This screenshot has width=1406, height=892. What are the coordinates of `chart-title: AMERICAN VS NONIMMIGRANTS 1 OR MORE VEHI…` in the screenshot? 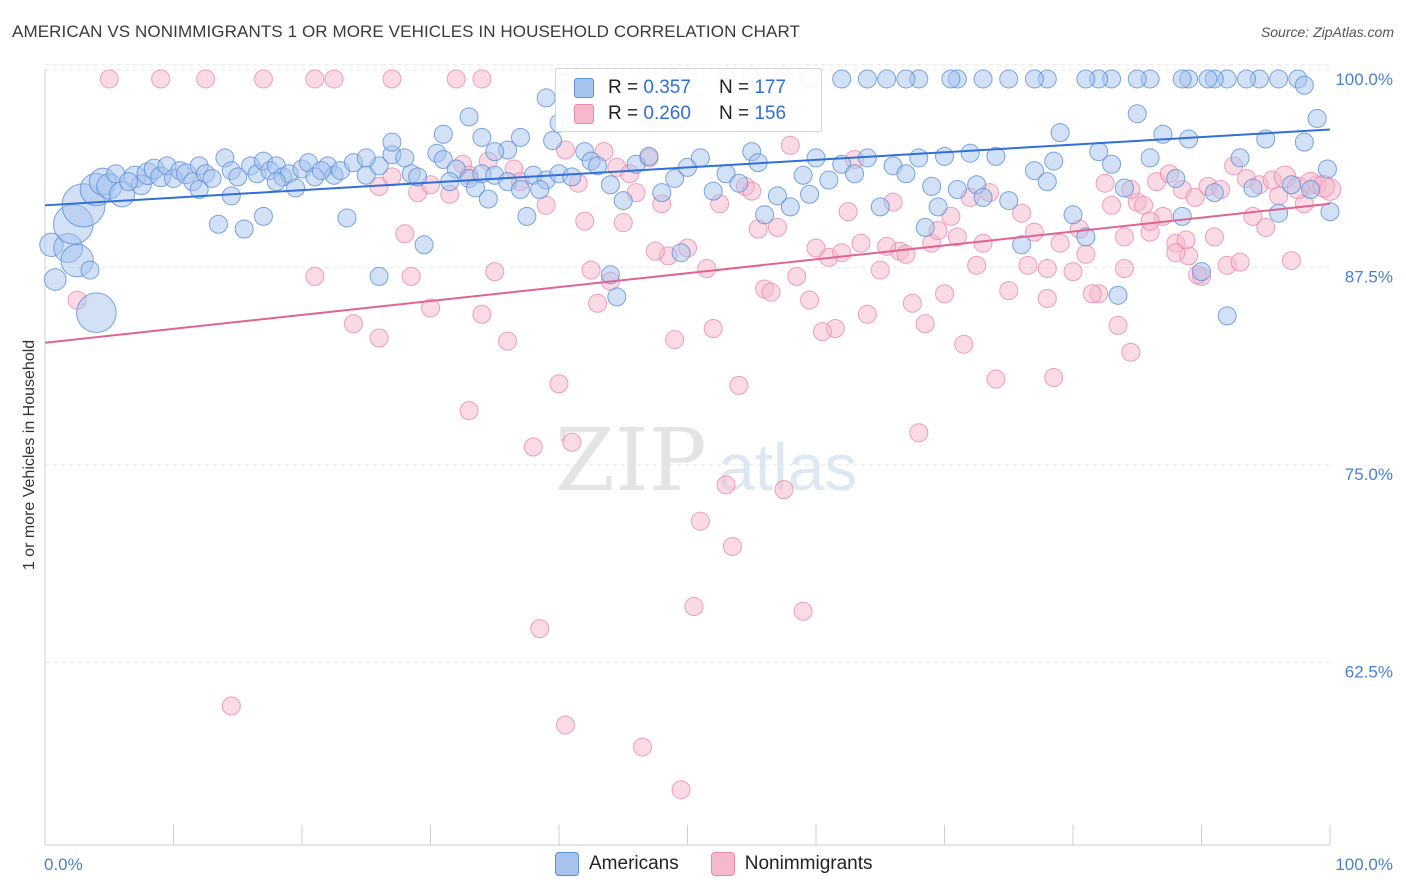 It's located at (406, 31).